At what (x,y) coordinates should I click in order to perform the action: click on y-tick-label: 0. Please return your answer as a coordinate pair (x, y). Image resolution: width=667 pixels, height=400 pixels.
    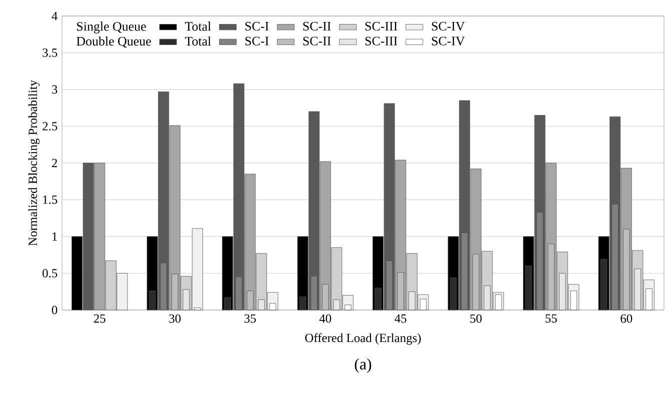
    Looking at the image, I should click on (55, 310).